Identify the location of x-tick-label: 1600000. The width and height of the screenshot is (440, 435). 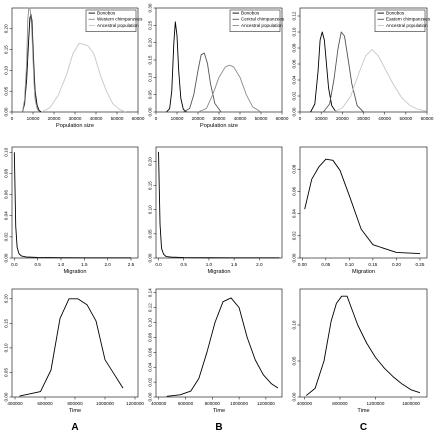
(411, 403).